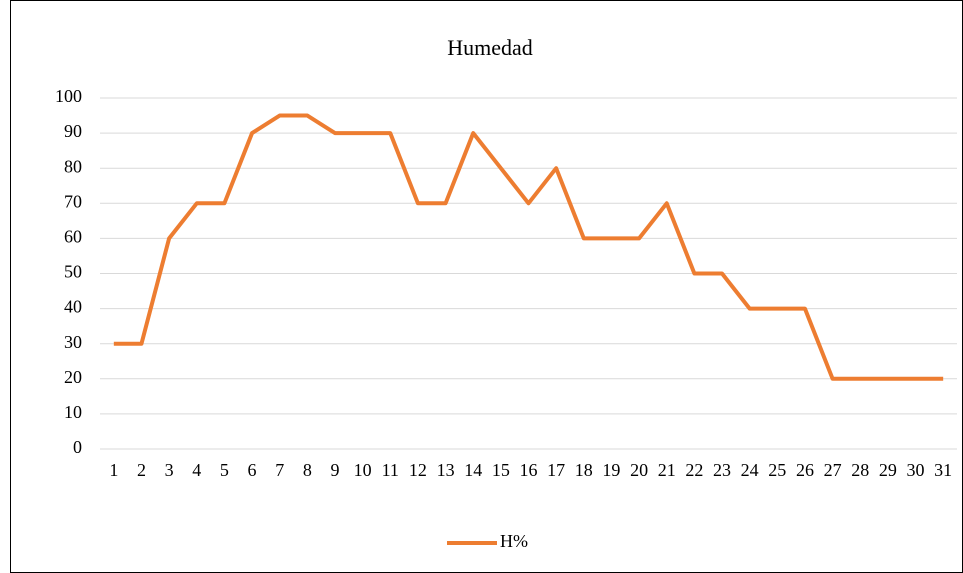 Image resolution: width=963 pixels, height=573 pixels. I want to click on x-tick-label: 26, so click(805, 470).